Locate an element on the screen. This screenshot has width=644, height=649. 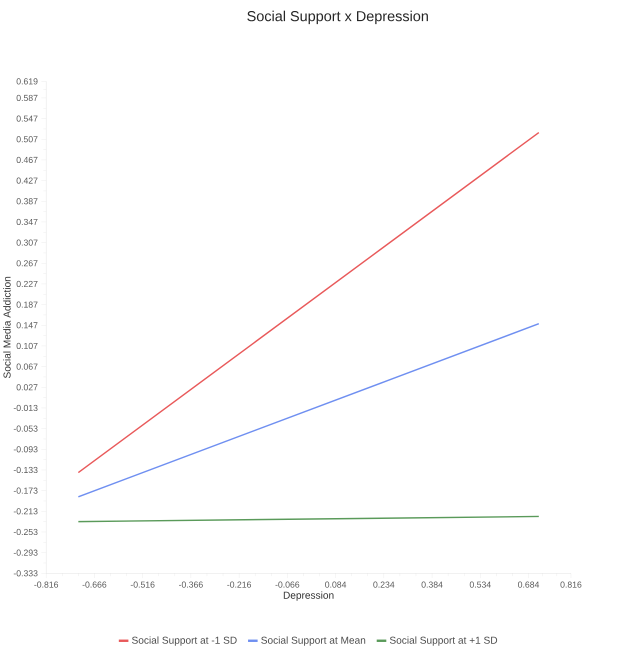
y-tick-label: -0.213 is located at coordinates (26, 511).